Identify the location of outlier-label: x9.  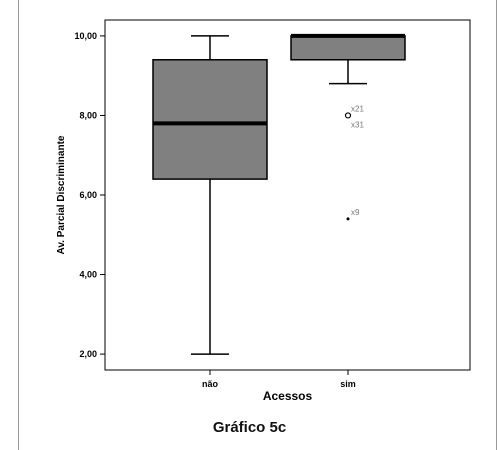
(355, 212).